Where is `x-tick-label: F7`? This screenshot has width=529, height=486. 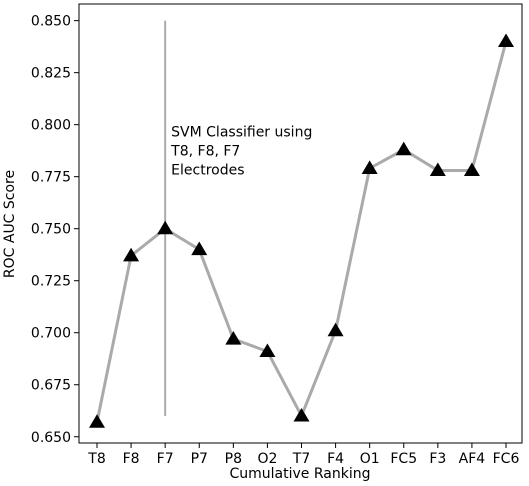
x-tick-label: F7 is located at coordinates (165, 459).